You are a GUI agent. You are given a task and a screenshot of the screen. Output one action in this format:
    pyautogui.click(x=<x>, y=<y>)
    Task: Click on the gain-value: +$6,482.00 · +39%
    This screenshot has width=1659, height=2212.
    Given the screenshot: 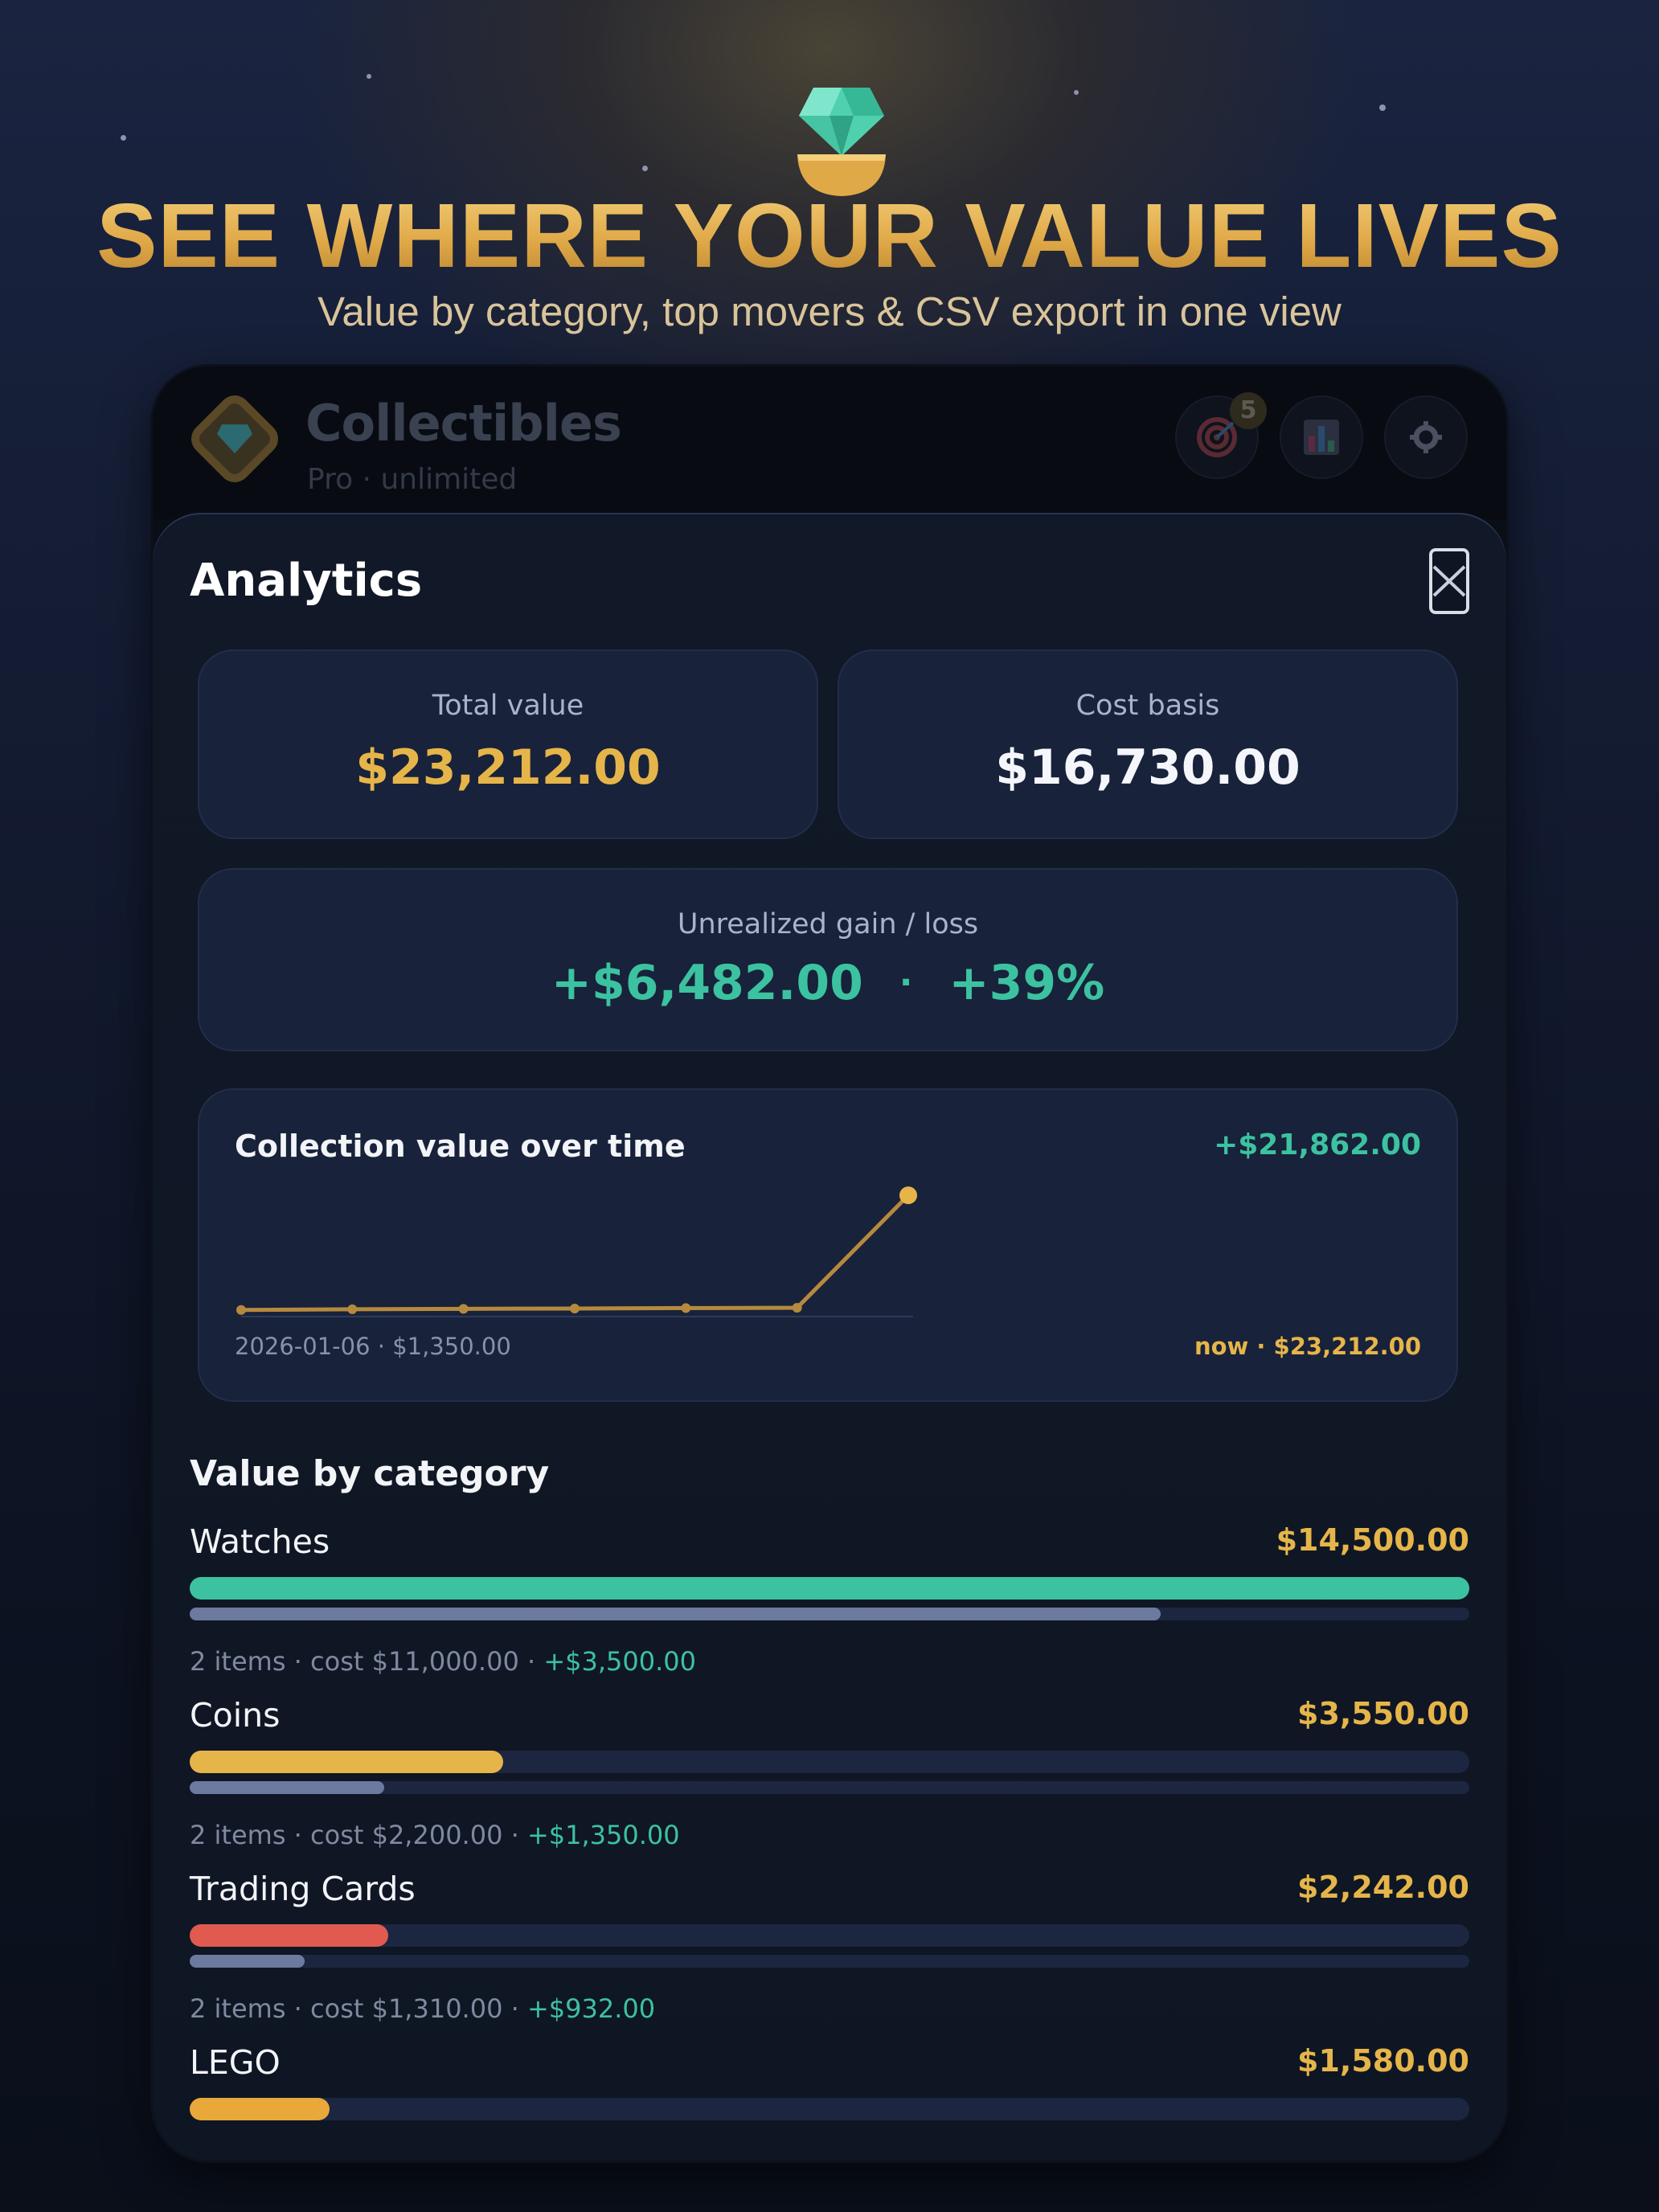 What is the action you would take?
    pyautogui.click(x=828, y=983)
    